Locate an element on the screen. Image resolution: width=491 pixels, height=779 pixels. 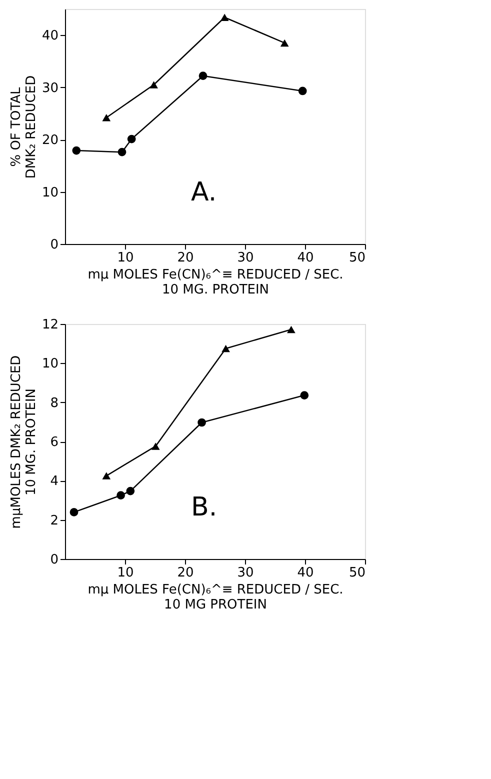
y-tick-label: 4 is located at coordinates (54, 482).